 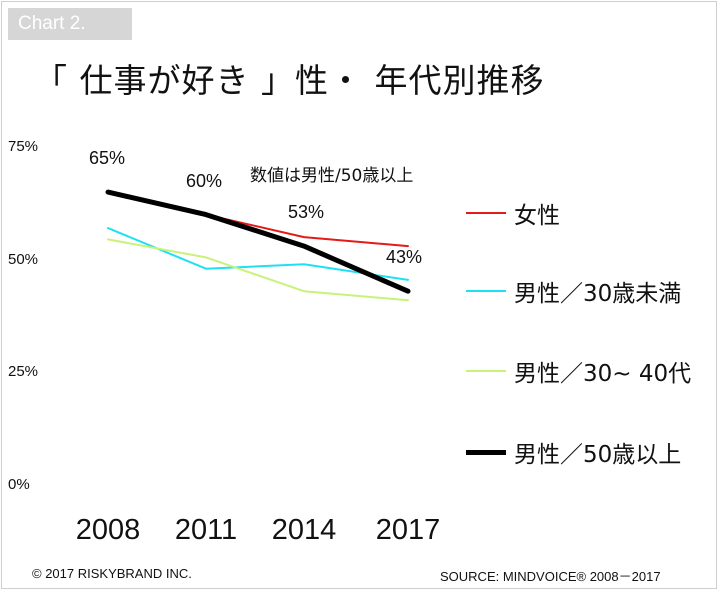 I want to click on data-label: 60%, so click(x=204, y=180).